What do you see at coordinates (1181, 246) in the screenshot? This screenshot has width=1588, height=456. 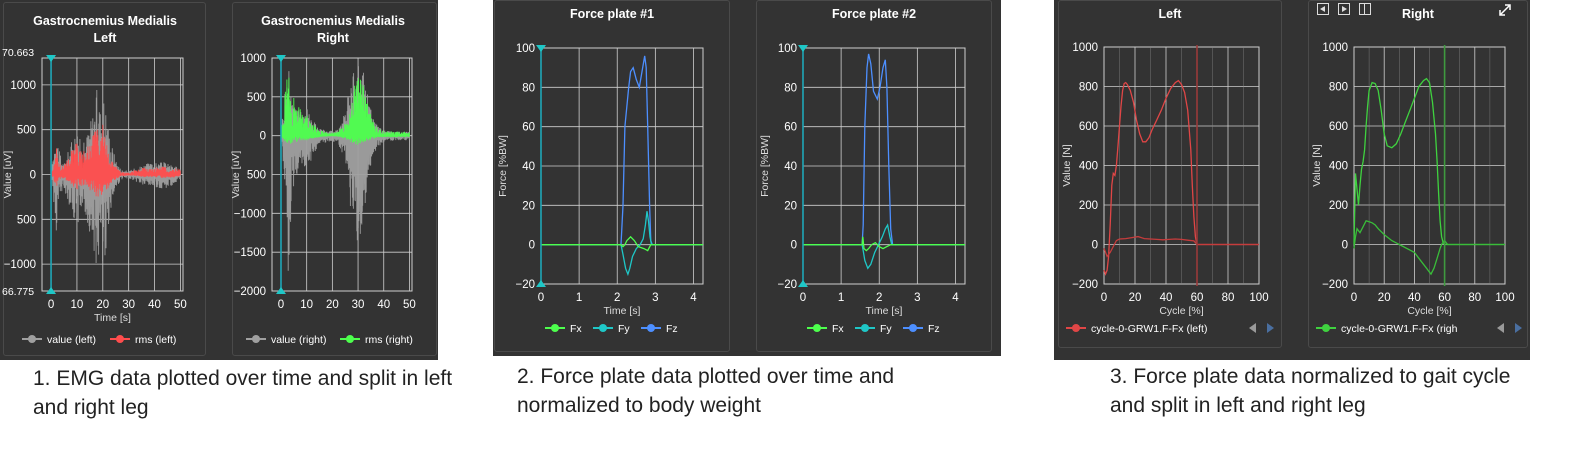 I see `series-line-fx-left` at bounding box center [1181, 246].